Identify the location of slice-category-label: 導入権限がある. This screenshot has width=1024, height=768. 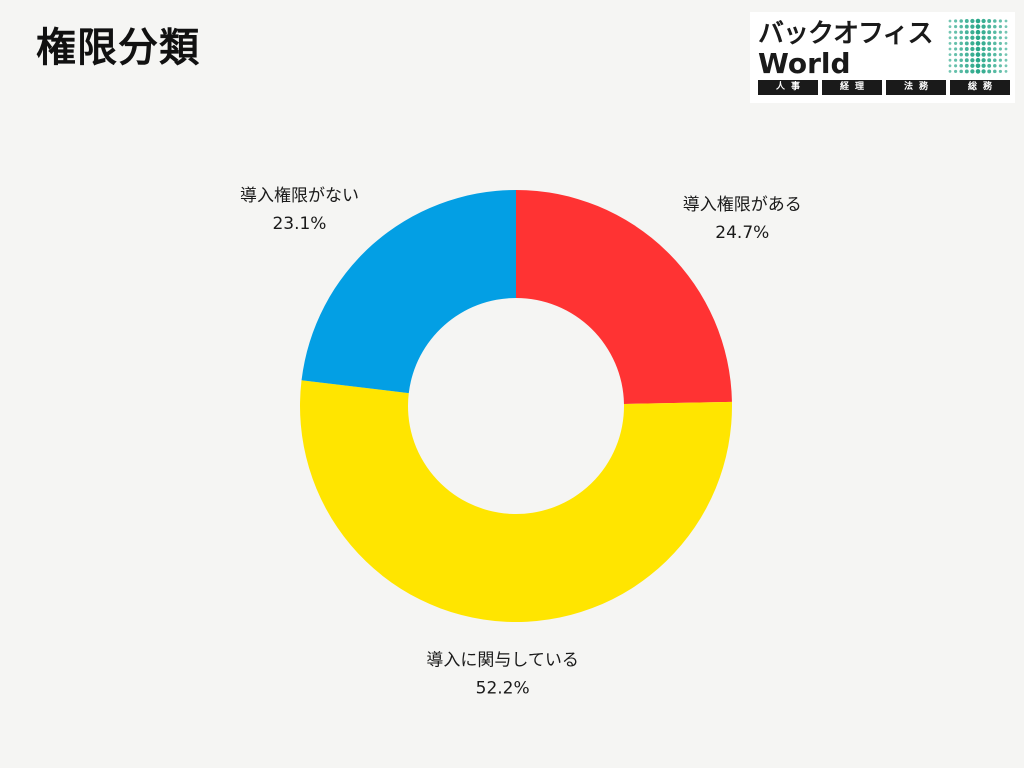
(742, 205).